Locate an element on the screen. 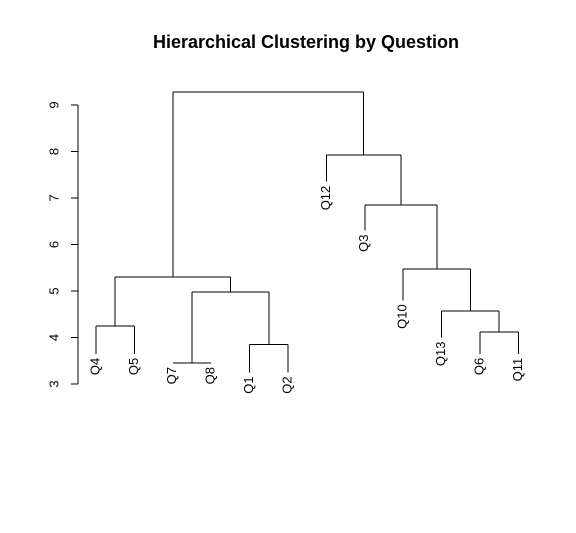 This screenshot has width=576, height=533. leaf-label-q11: Q11 is located at coordinates (517, 370).